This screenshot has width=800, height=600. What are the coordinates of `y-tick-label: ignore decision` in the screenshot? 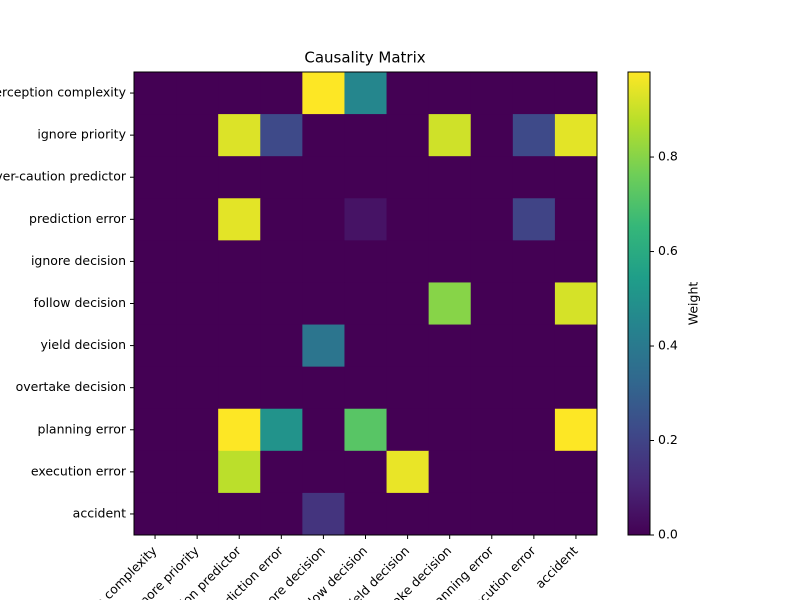 It's located at (78, 260).